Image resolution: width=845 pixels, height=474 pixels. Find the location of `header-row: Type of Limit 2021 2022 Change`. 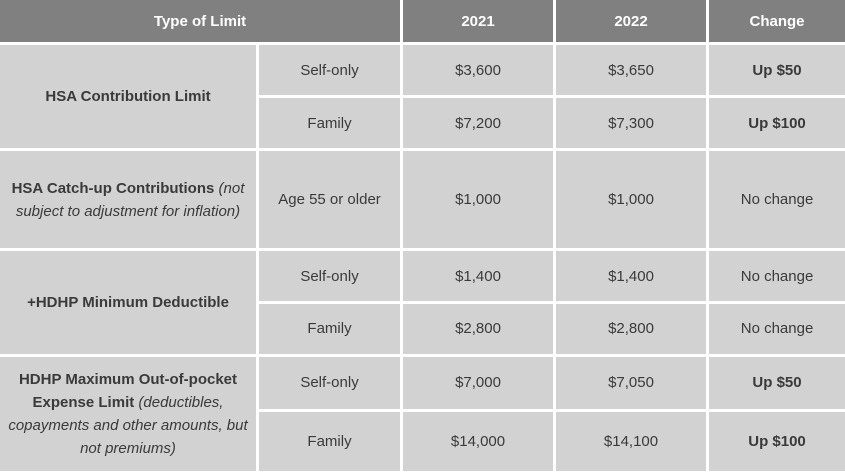

header-row: Type of Limit 2021 2022 Change is located at coordinates (422, 22).